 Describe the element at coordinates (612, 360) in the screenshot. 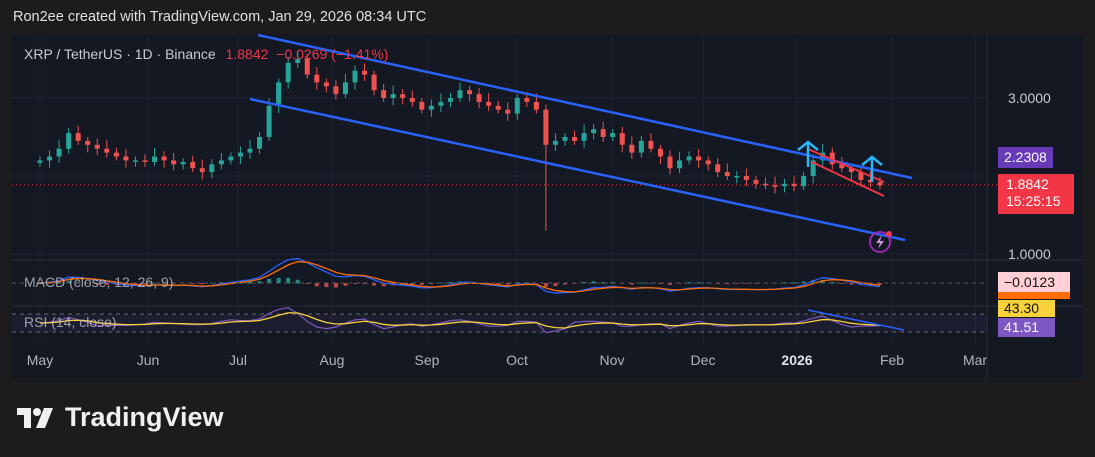

I see `time-axis-label: Nov` at that location.